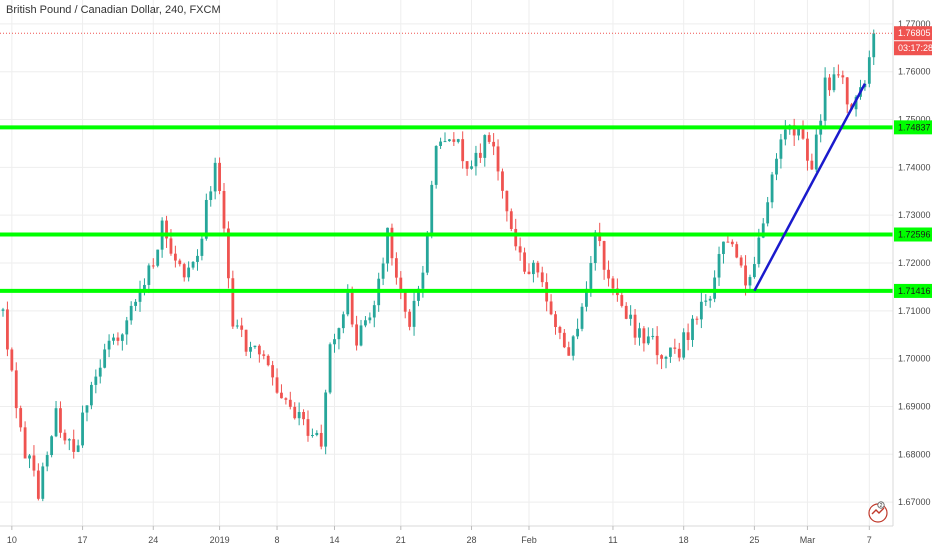 The image size is (932, 555). Describe the element at coordinates (914, 33) in the screenshot. I see `last-price-tag-label: 1.76805` at that location.